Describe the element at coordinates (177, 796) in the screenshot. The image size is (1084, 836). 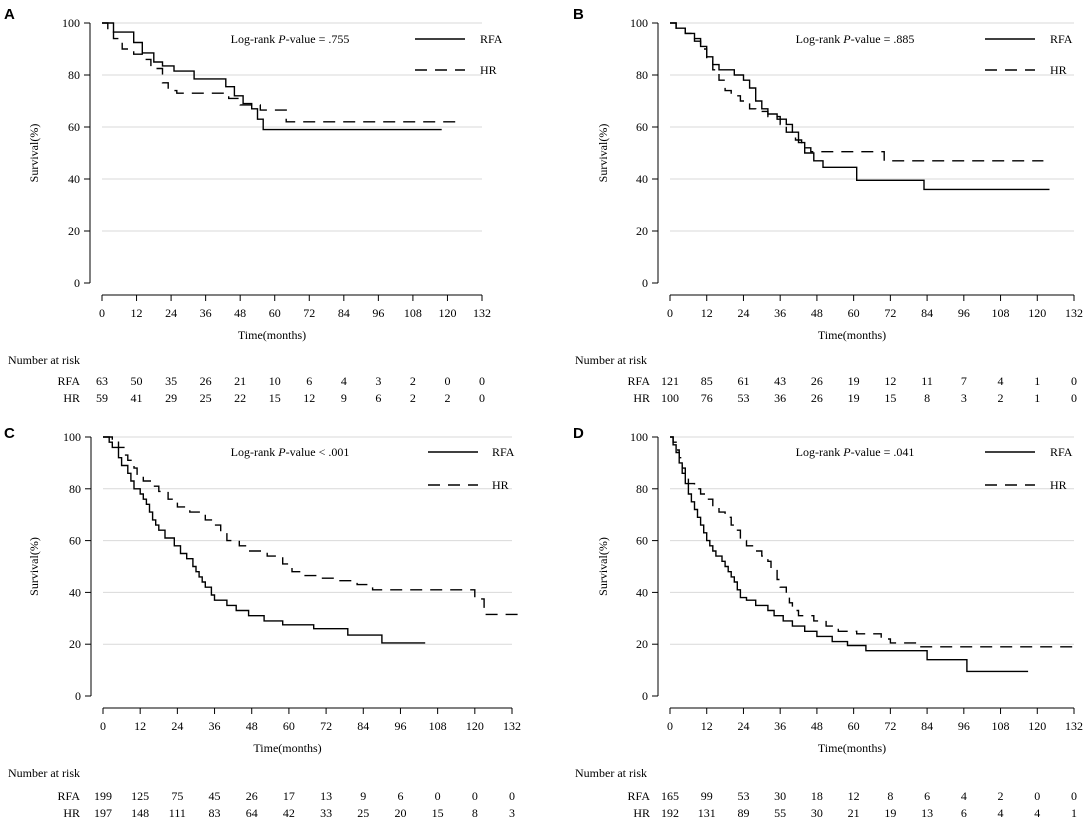
I see `risk-value: 75` at that location.